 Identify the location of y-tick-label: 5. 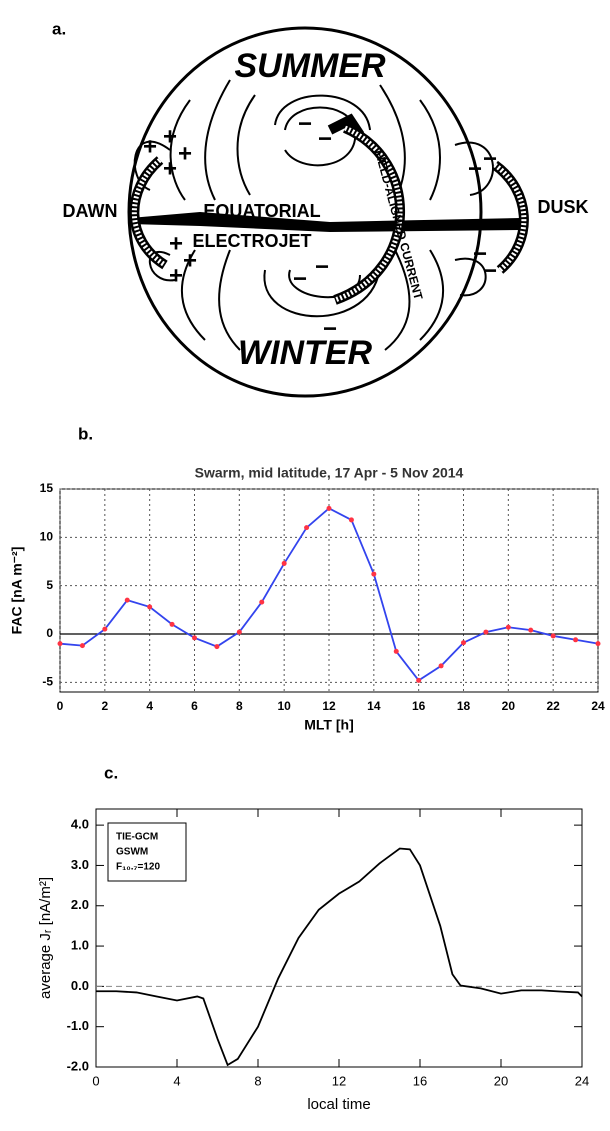
(49, 585).